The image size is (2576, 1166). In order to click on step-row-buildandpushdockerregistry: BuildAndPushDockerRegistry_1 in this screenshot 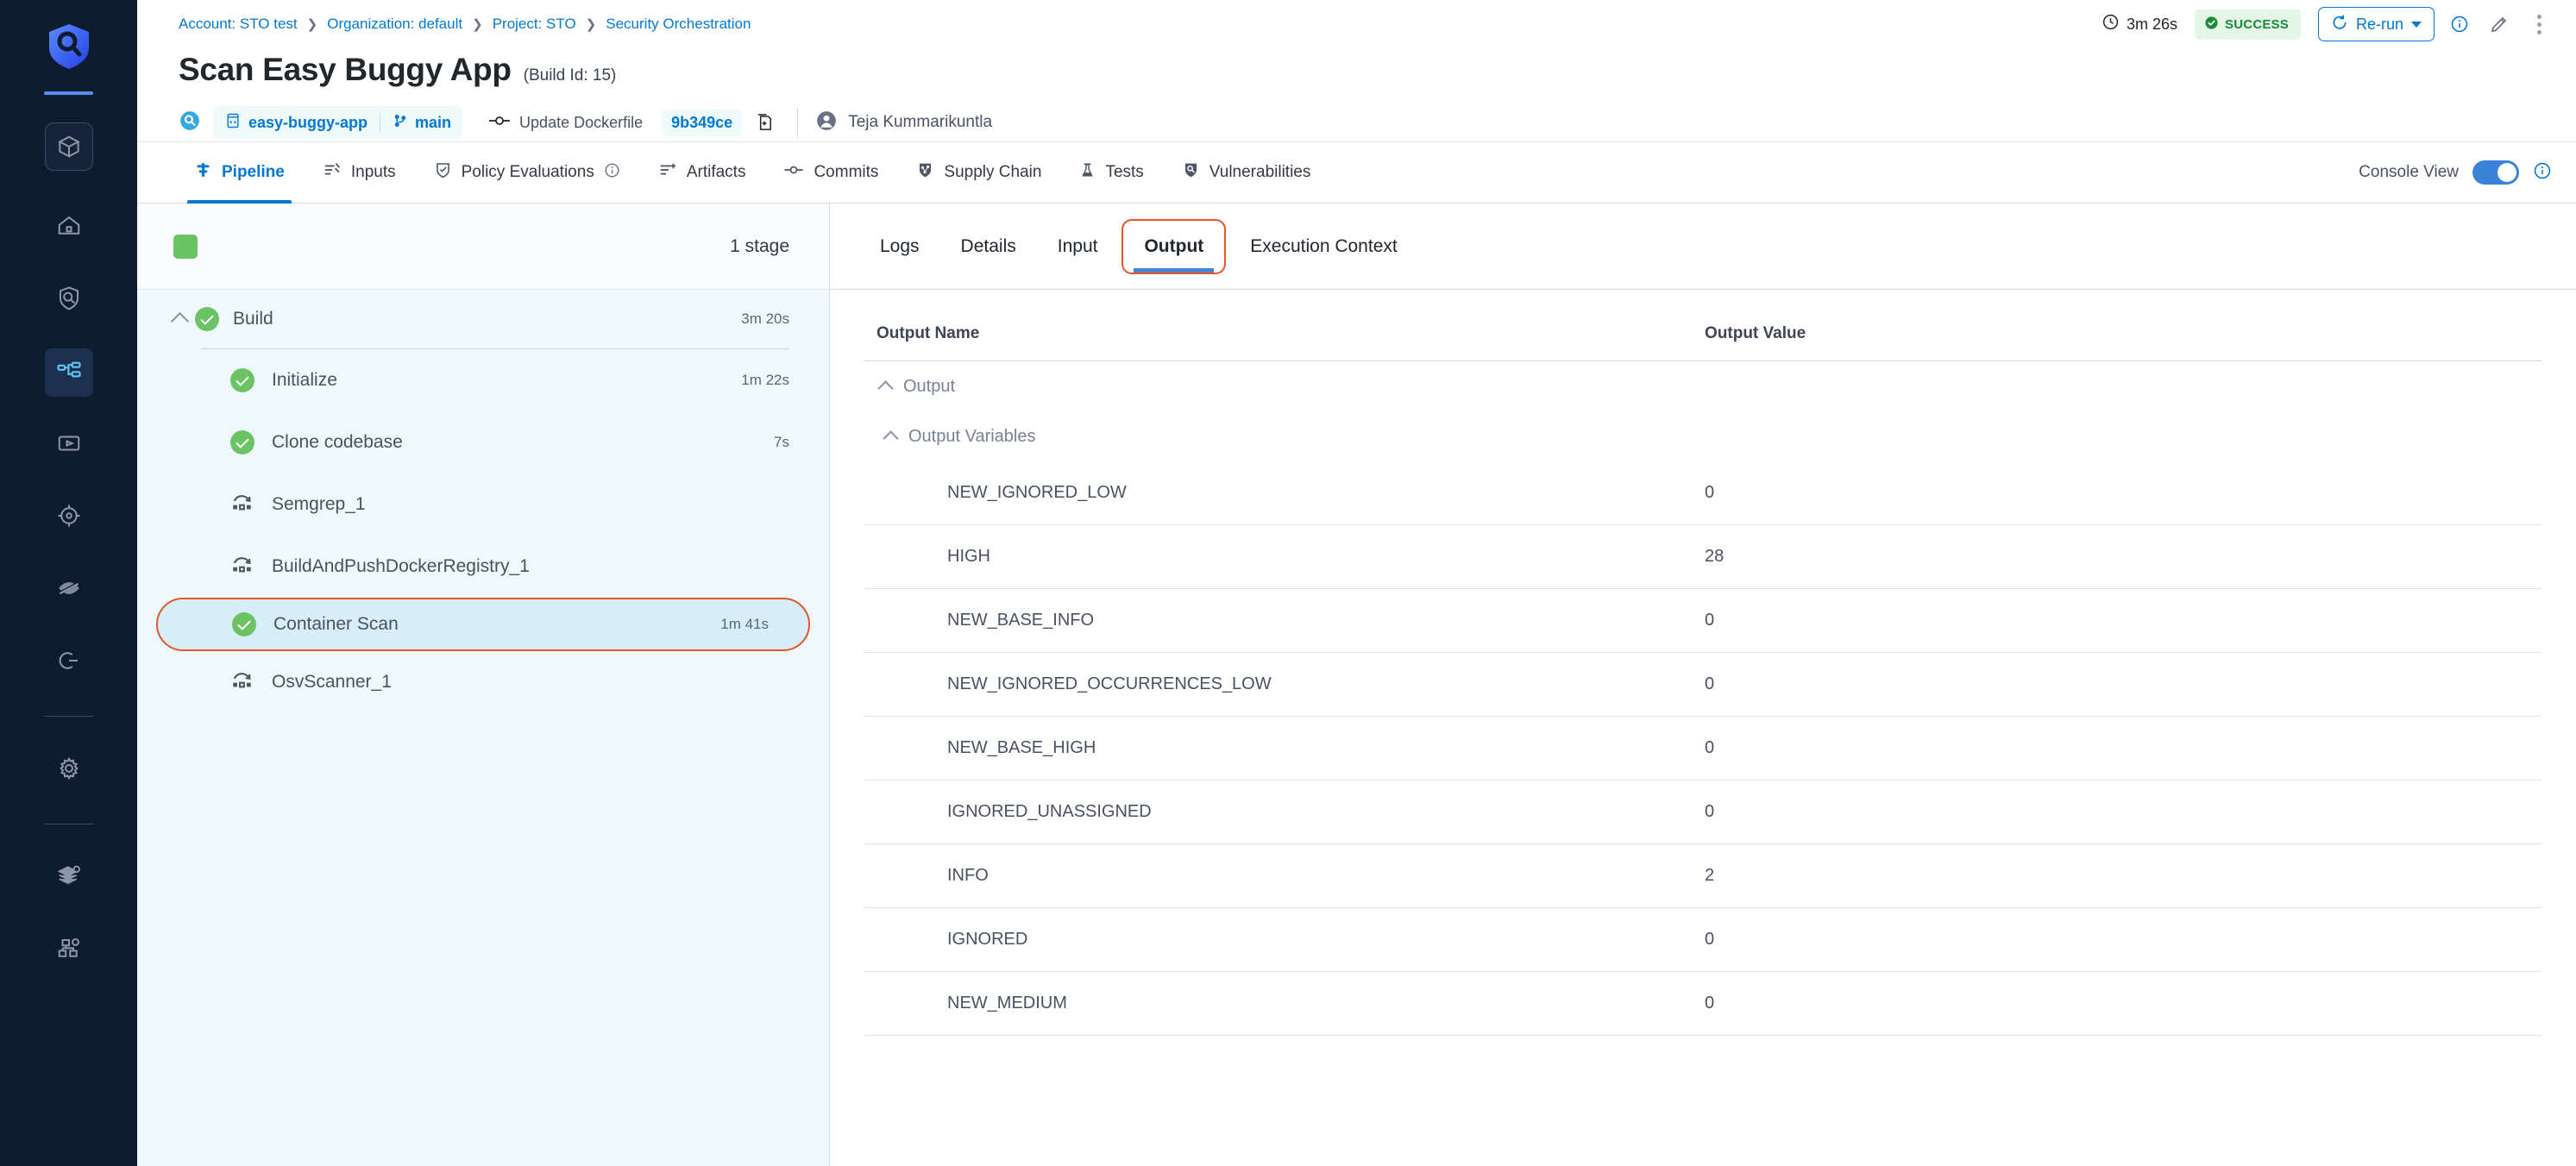, I will do `click(483, 567)`.